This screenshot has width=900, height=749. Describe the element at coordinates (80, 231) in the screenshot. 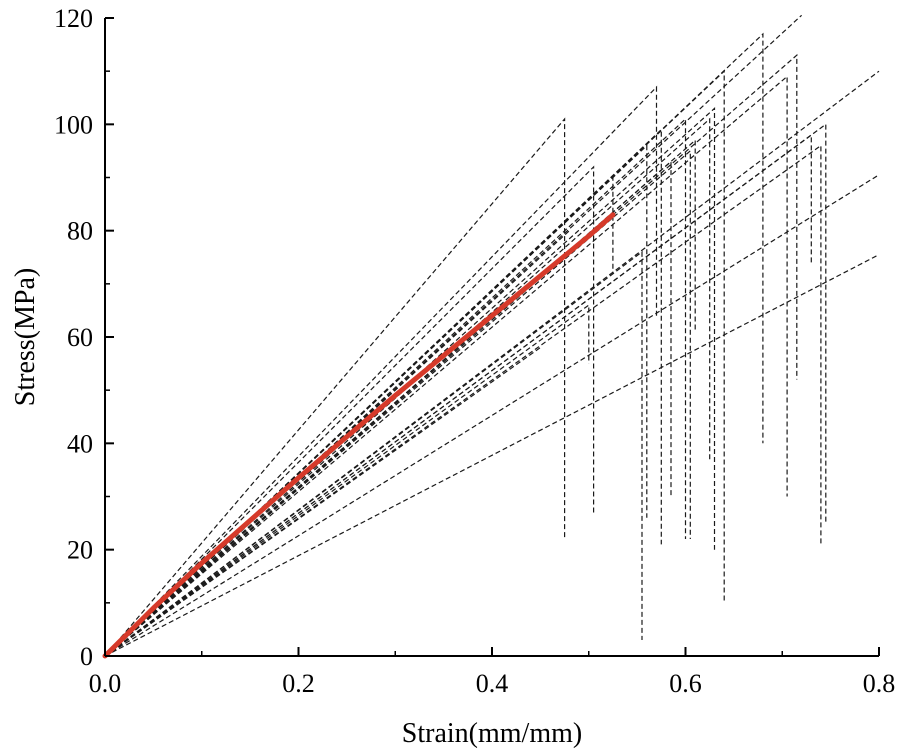

I see `y-tick-label: 80` at that location.